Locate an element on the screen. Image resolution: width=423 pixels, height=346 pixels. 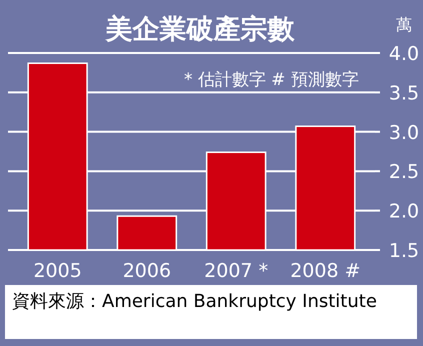
annotation: # 預測數字 is located at coordinates (315, 80).